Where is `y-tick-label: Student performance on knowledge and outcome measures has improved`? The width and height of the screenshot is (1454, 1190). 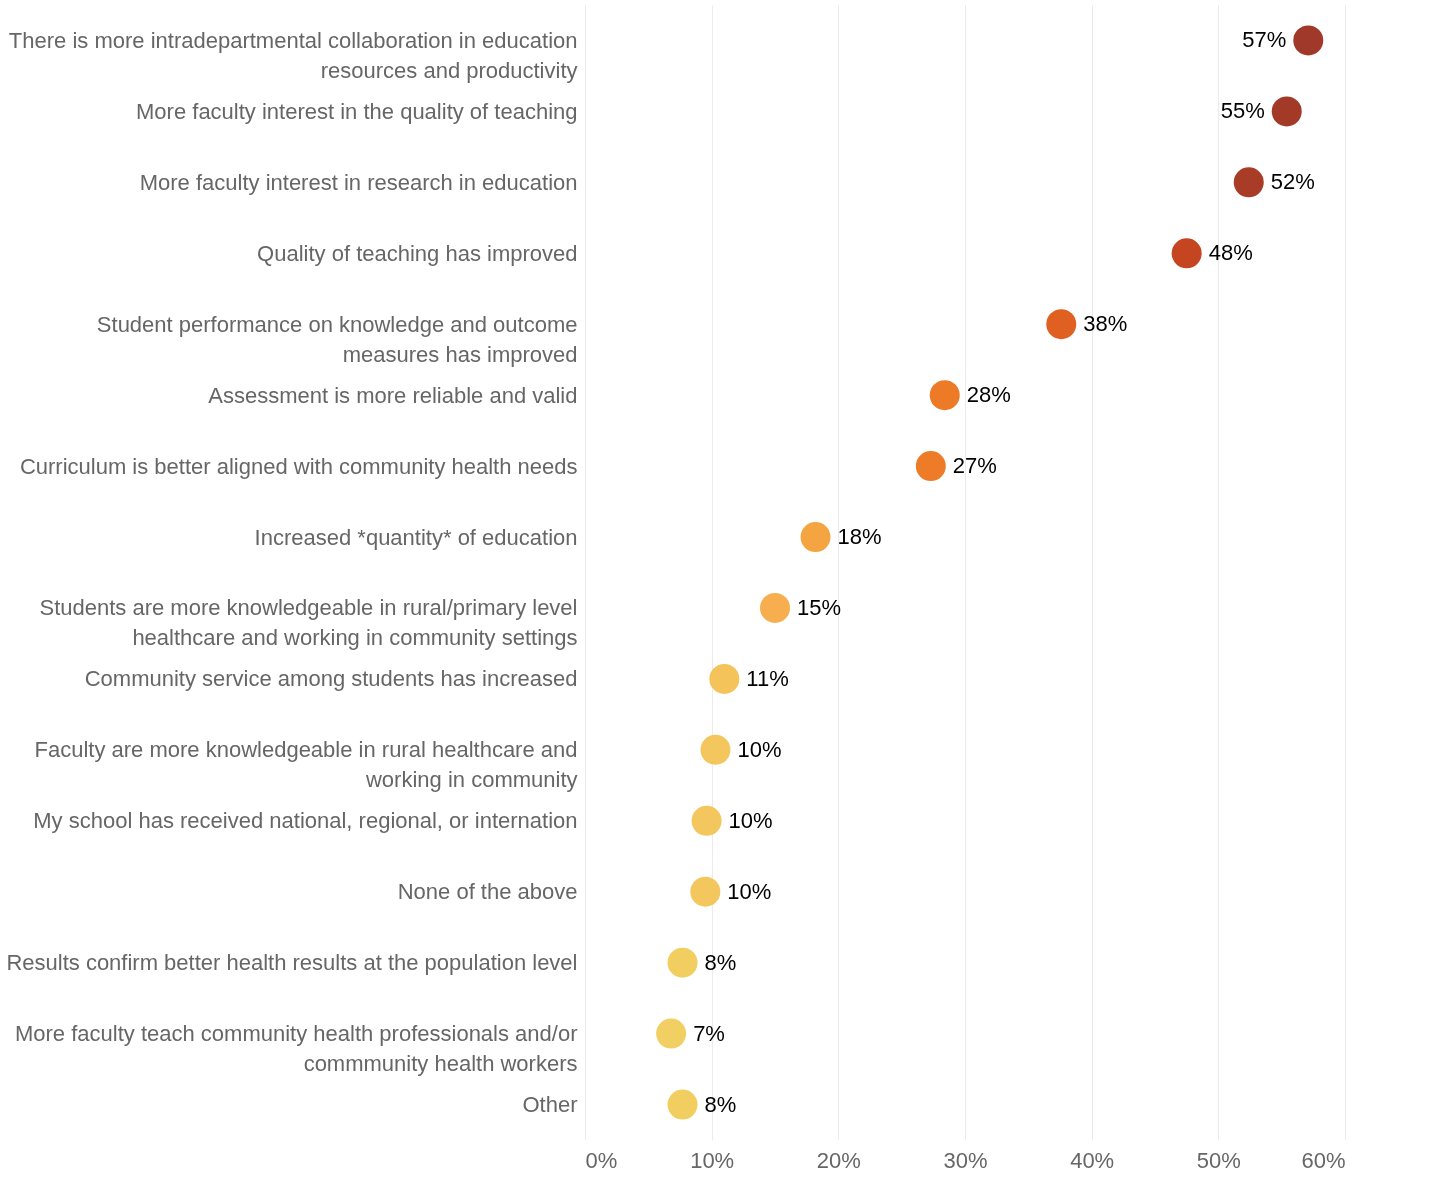
y-tick-label: Student performance on knowledge and outcome measures has improved is located at coordinates (337, 339).